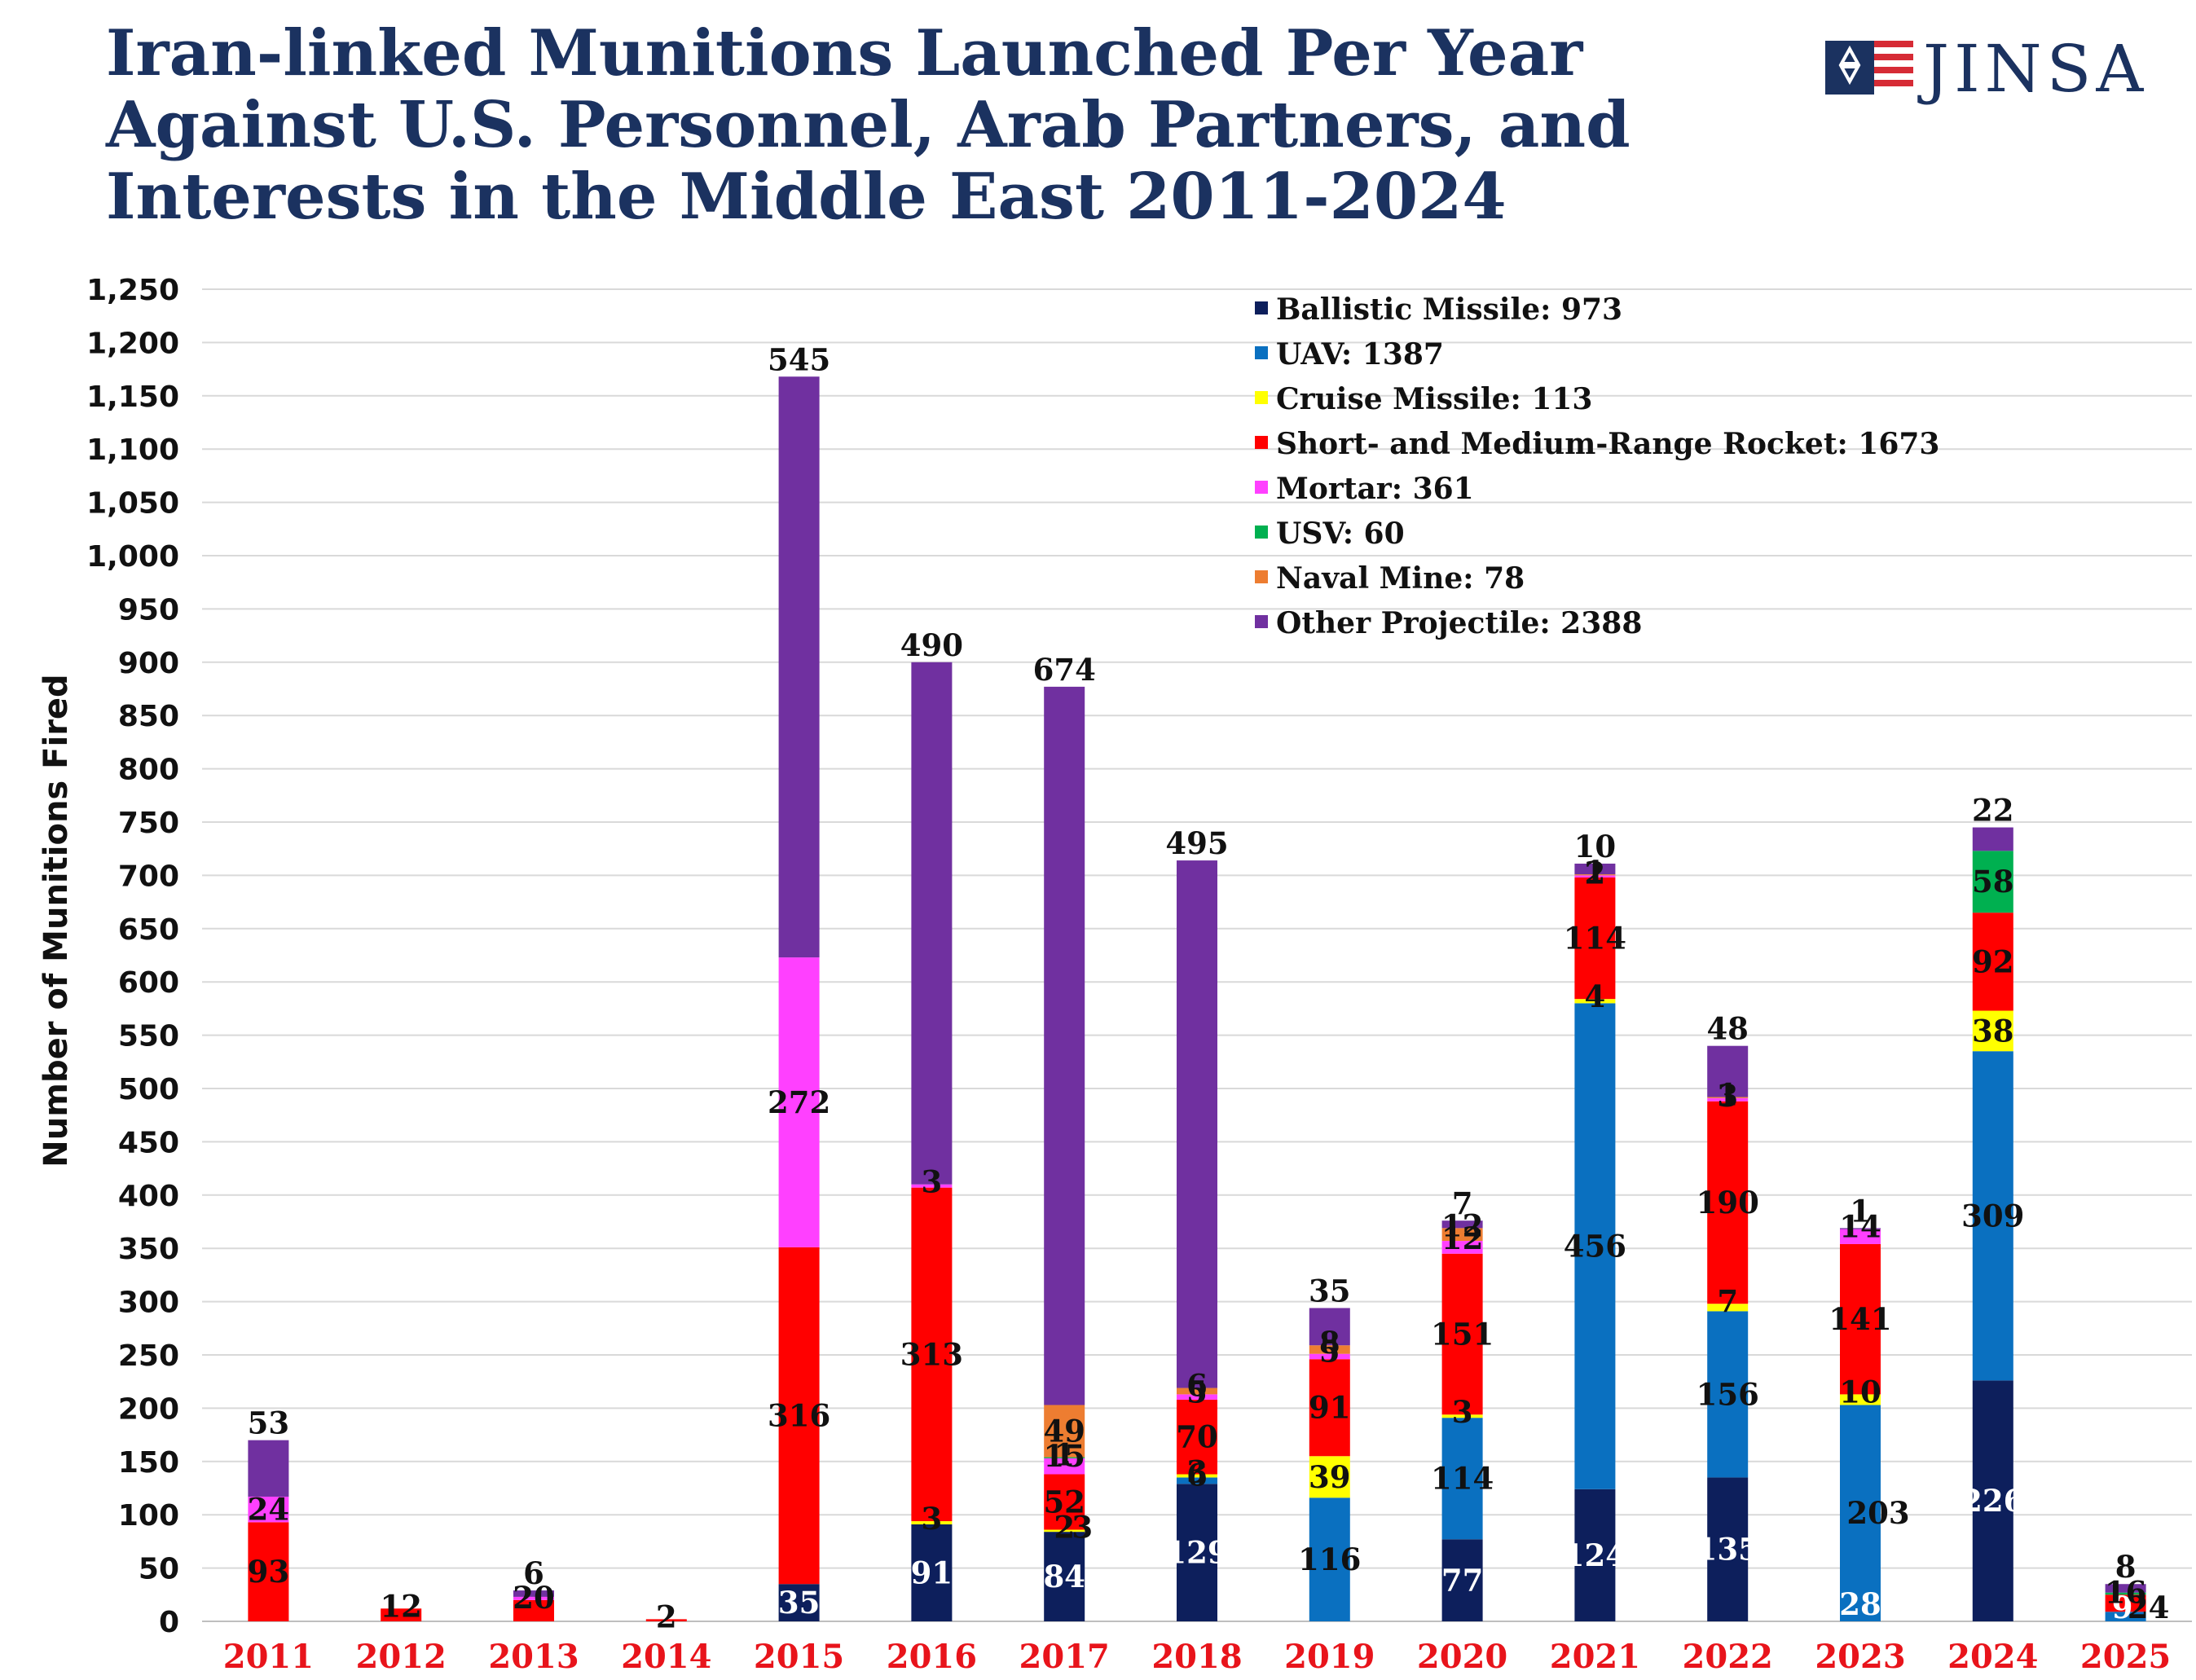 This screenshot has height=1680, width=2196. What do you see at coordinates (1197, 1475) in the screenshot?
I see `data-label: 6` at bounding box center [1197, 1475].